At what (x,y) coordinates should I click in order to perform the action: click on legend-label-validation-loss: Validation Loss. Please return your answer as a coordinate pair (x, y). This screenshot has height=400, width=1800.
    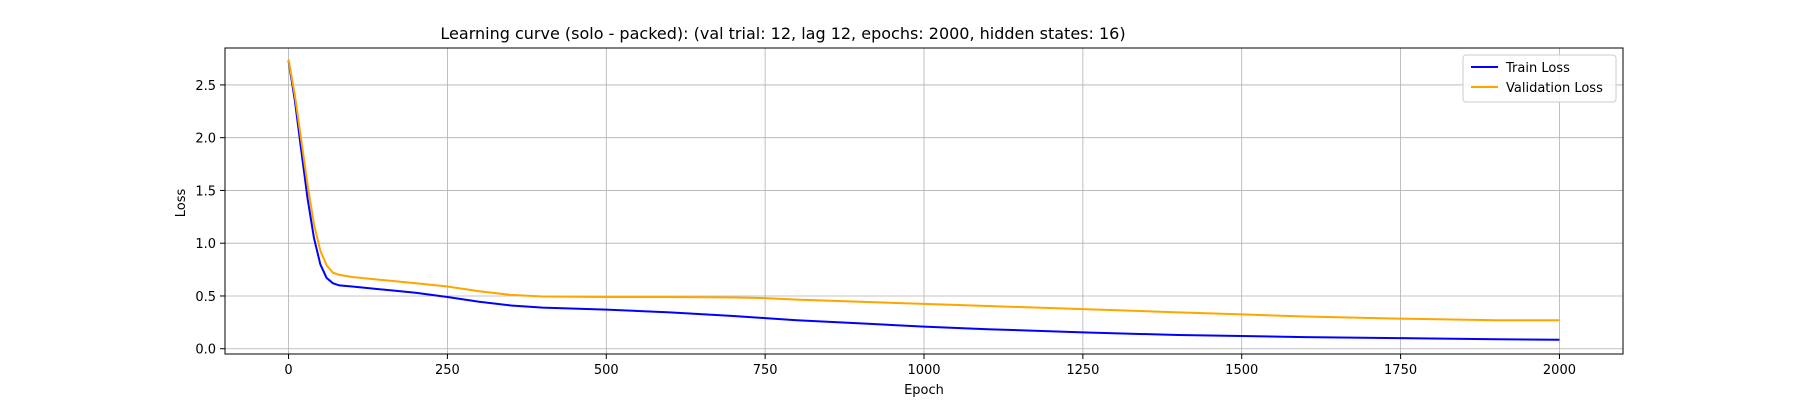
    Looking at the image, I should click on (1554, 88).